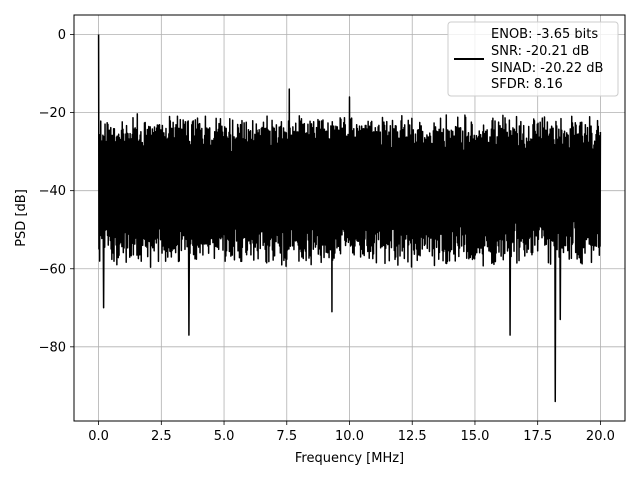  I want to click on y-axis-label: PSD [dB], so click(21, 218).